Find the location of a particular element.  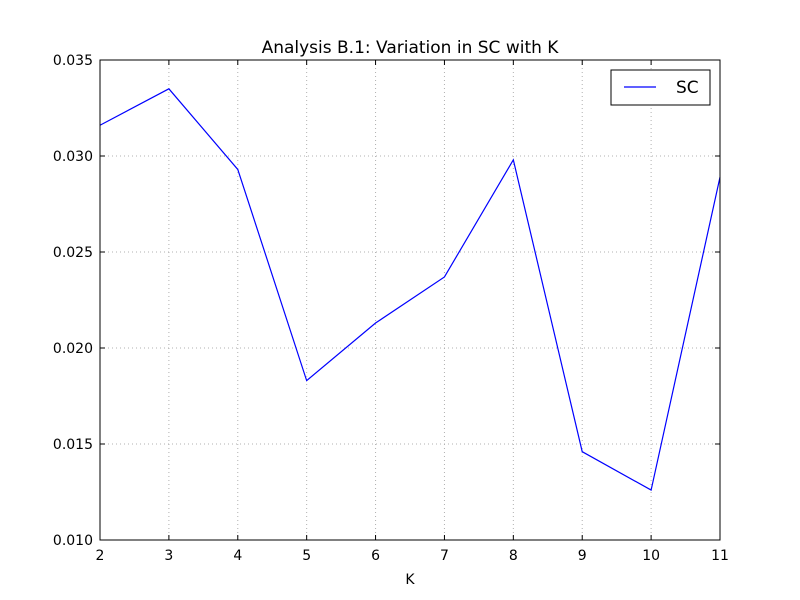

y-tick-label: 0.010 is located at coordinates (73, 541).